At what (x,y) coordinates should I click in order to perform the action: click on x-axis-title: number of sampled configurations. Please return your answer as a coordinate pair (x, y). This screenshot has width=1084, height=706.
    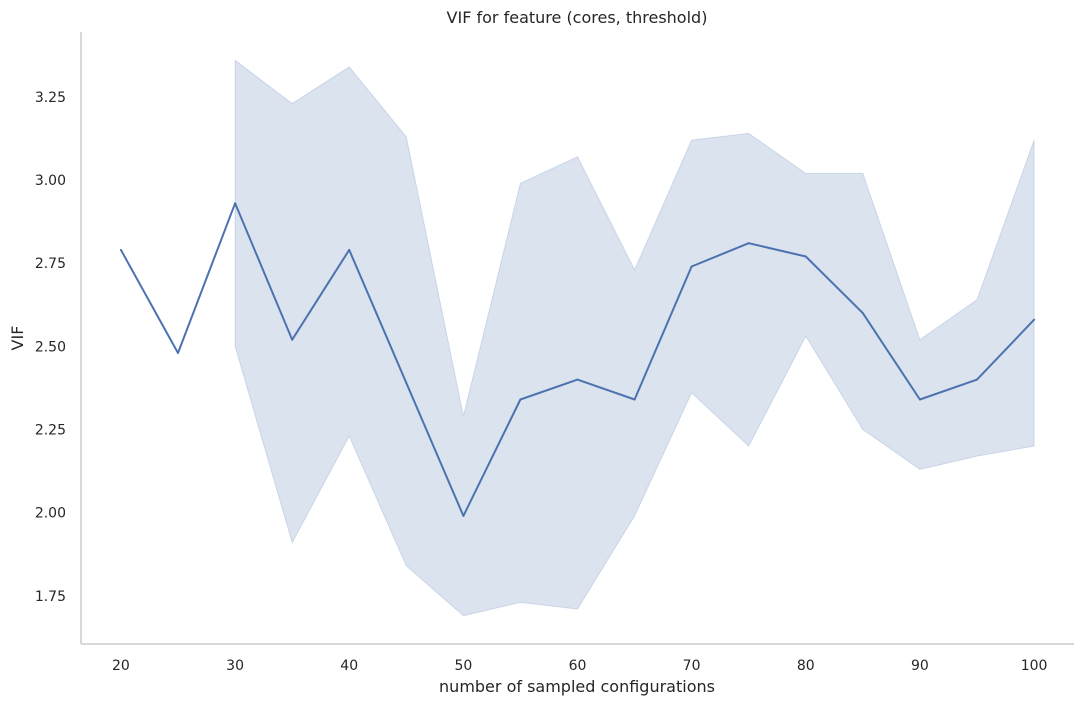
    Looking at the image, I should click on (577, 686).